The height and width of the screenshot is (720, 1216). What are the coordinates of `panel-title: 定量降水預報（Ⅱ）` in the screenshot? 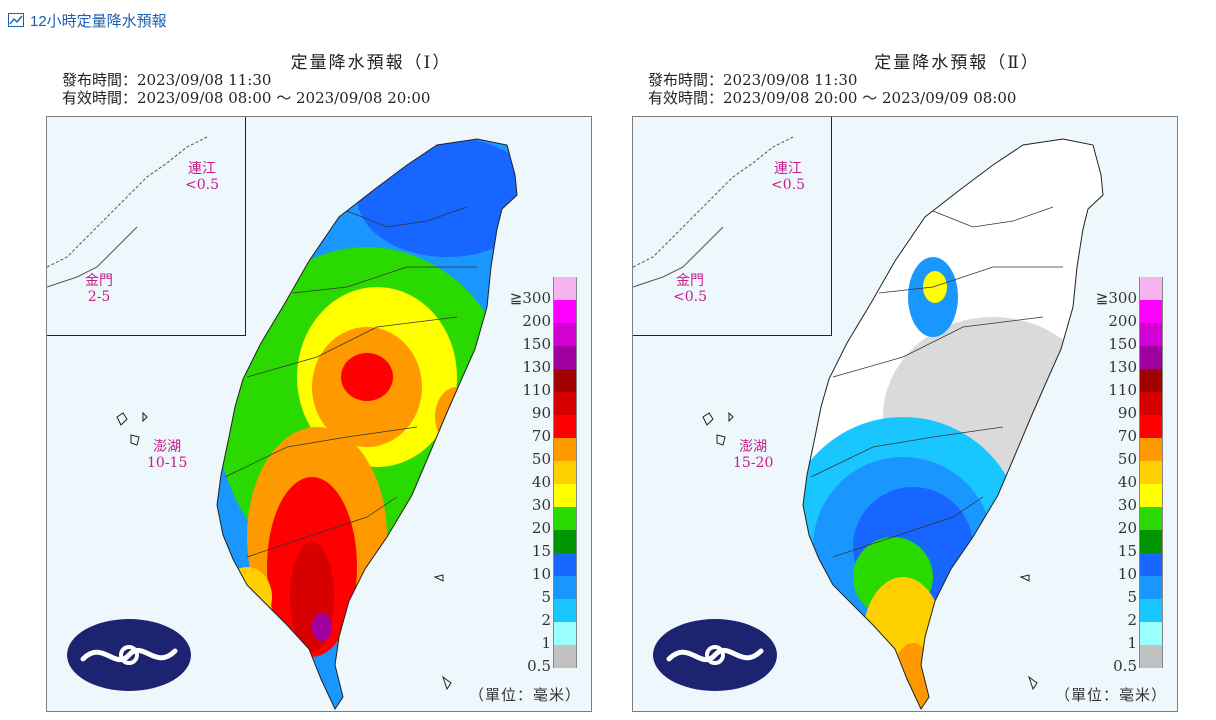 It's located at (957, 63).